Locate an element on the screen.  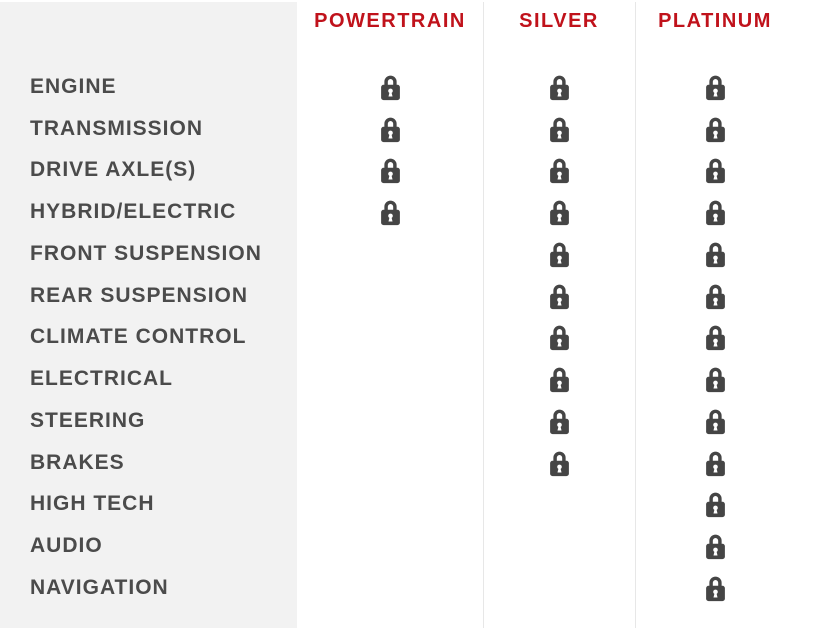
corner-cell is located at coordinates (148, 33).